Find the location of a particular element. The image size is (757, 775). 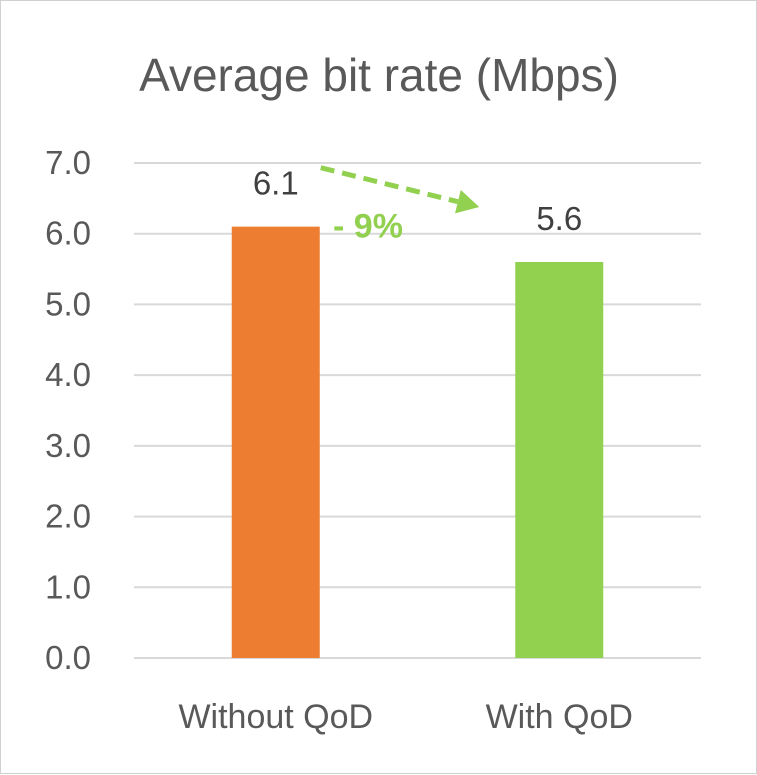

y-tick-label: 6.0 is located at coordinates (68, 233).